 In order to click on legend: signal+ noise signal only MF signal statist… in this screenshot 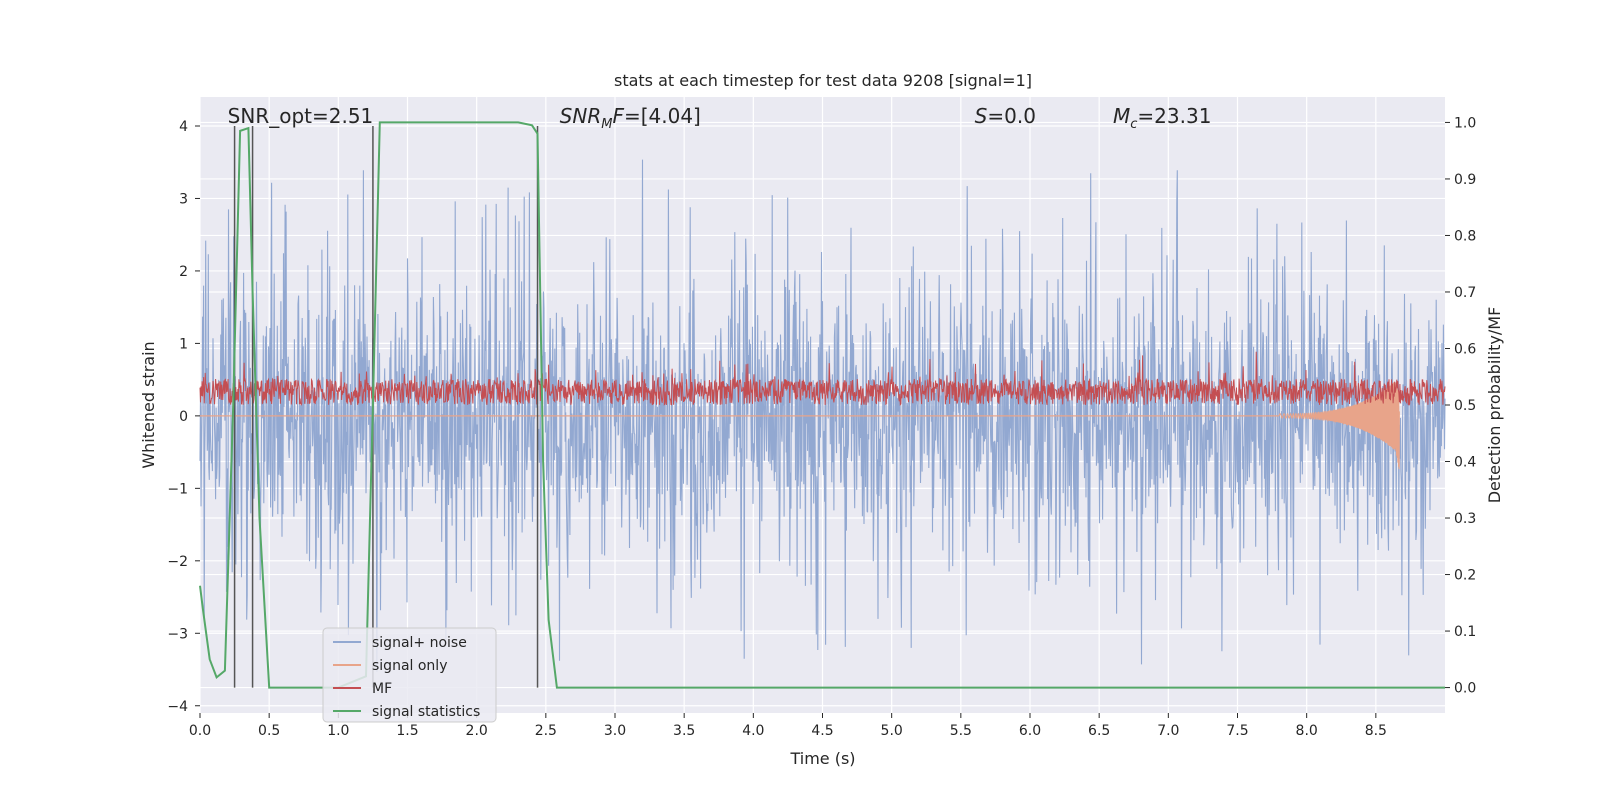, I will do `click(409, 675)`.